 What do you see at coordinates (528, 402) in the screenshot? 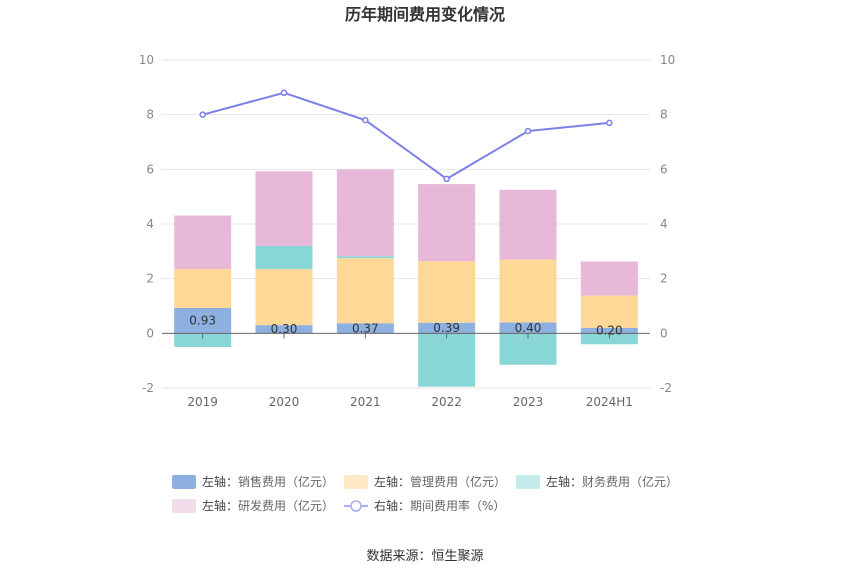
I see `x-tick-label: 2023` at bounding box center [528, 402].